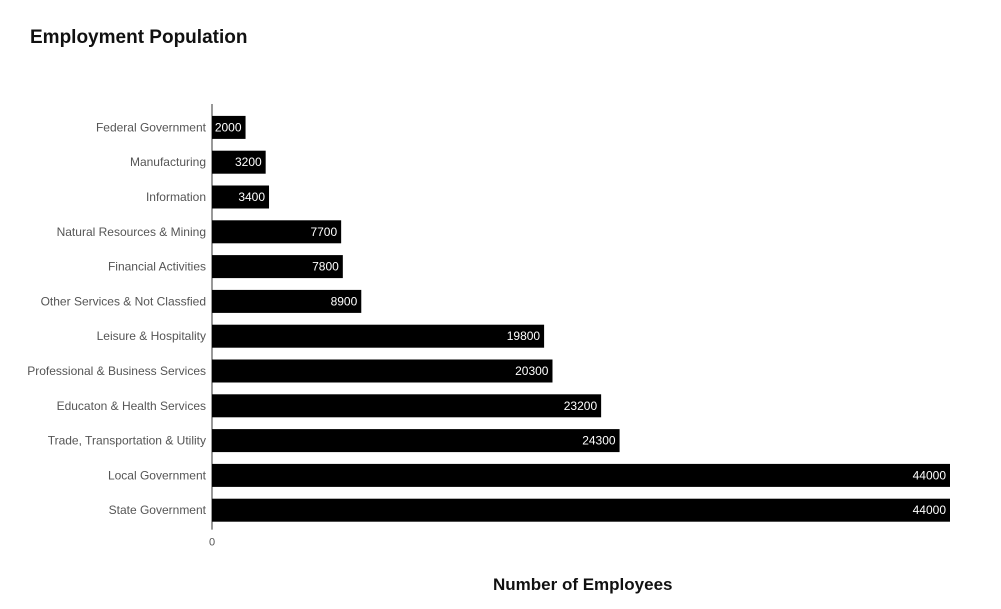  What do you see at coordinates (583, 584) in the screenshot?
I see `x-axis-title: Number of Employees` at bounding box center [583, 584].